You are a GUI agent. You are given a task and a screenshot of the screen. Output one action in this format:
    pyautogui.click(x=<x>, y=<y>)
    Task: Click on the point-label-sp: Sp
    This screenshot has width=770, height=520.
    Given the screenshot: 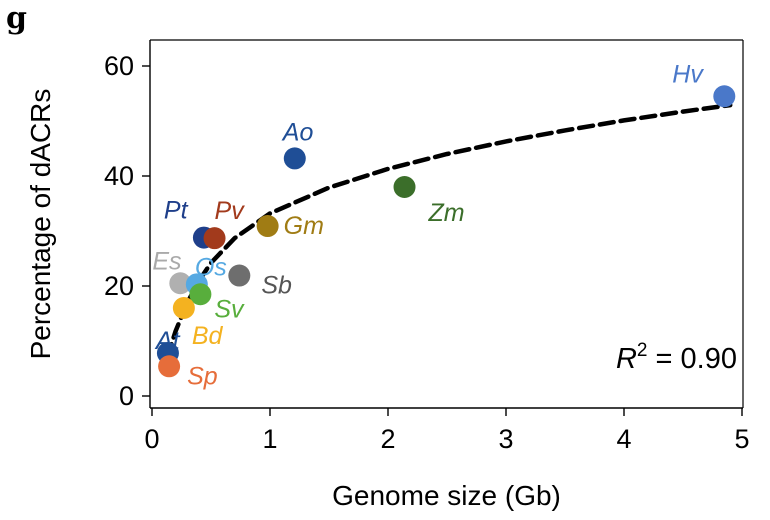 What is the action you would take?
    pyautogui.click(x=202, y=376)
    